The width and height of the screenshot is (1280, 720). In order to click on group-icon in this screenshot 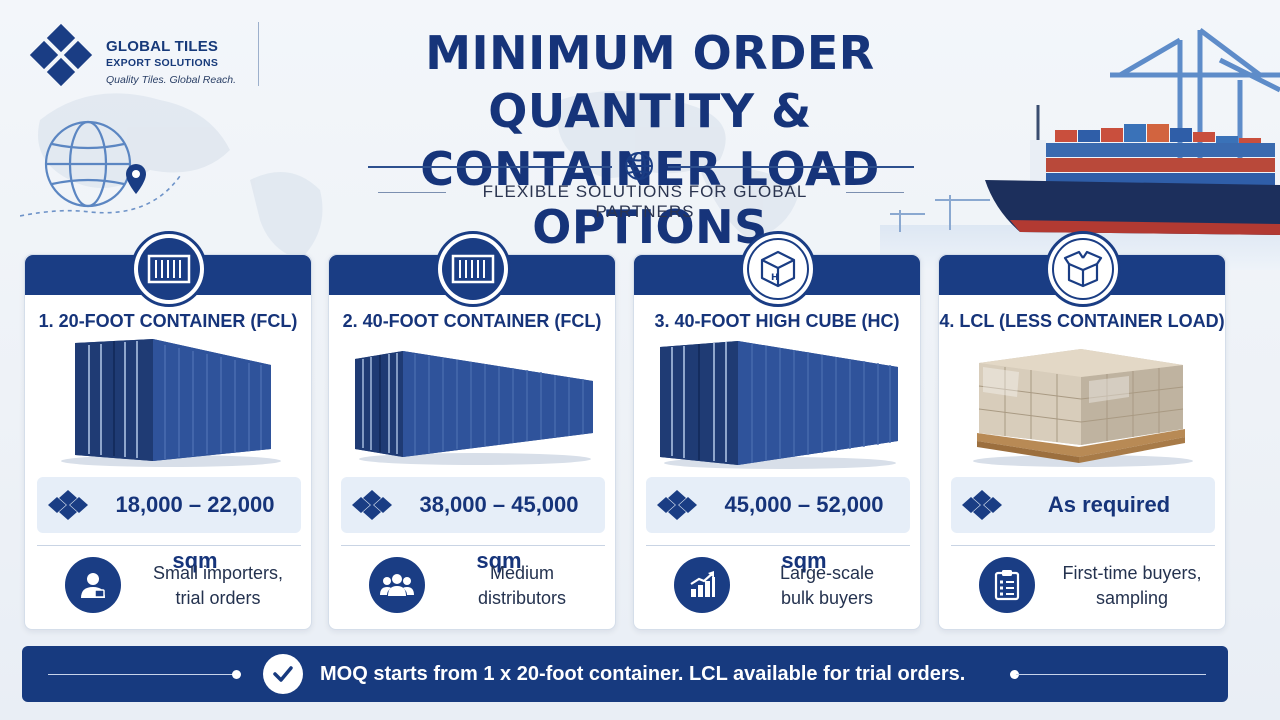, I will do `click(397, 585)`.